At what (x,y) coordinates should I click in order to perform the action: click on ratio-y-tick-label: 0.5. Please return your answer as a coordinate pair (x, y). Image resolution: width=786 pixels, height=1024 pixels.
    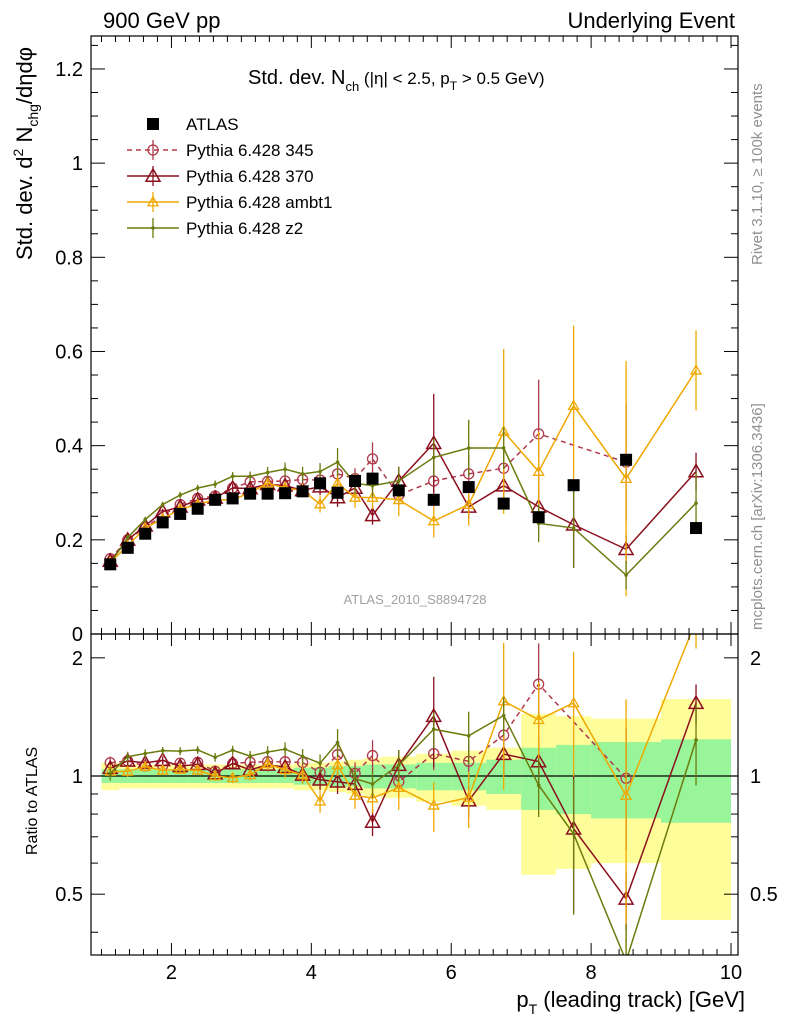
    Looking at the image, I should click on (69, 895).